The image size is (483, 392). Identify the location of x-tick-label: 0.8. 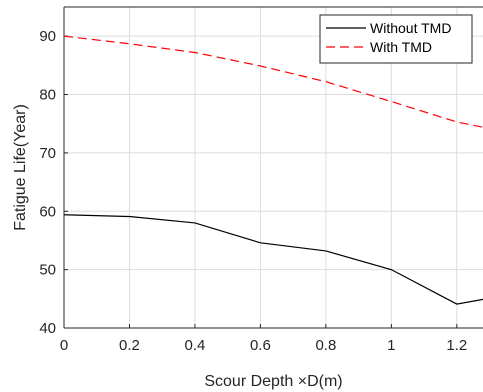
(325, 345).